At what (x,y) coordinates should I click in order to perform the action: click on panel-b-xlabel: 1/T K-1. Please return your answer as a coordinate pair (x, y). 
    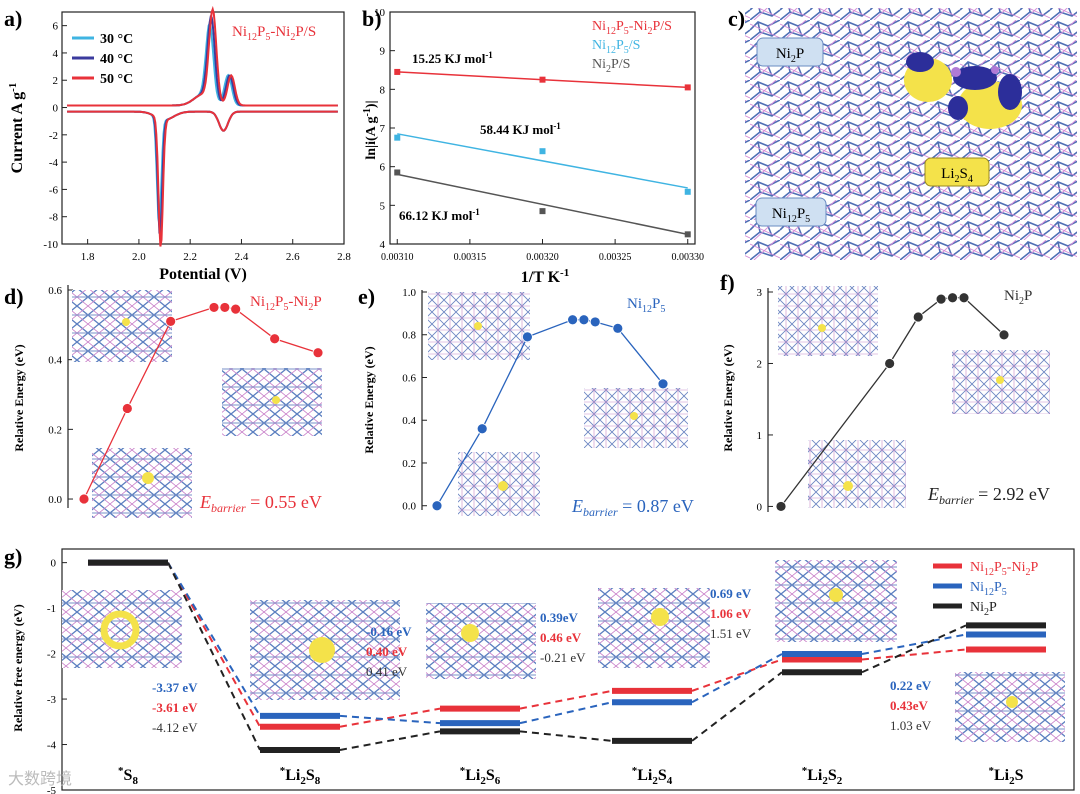
    Looking at the image, I should click on (545, 276).